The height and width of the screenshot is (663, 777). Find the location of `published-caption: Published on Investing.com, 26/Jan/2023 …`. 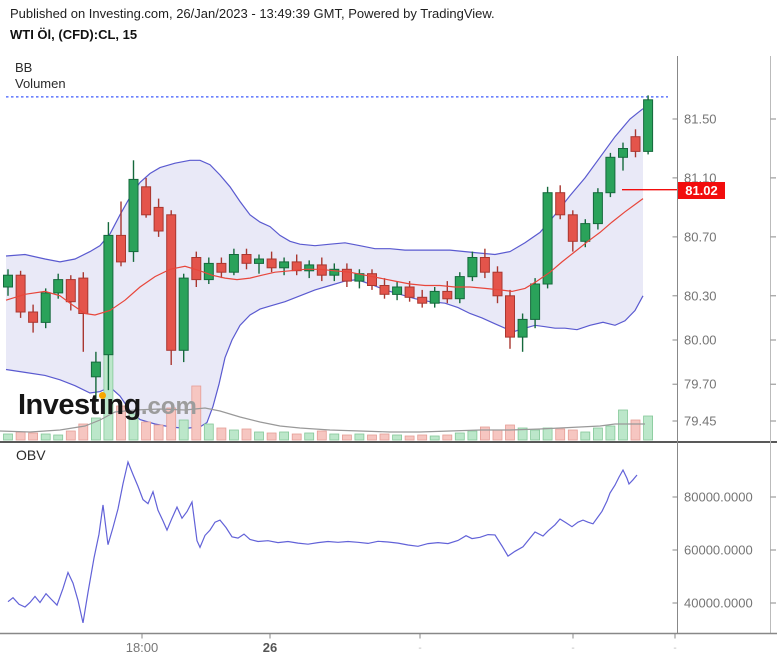

published-caption: Published on Investing.com, 26/Jan/2023 … is located at coordinates (252, 13).